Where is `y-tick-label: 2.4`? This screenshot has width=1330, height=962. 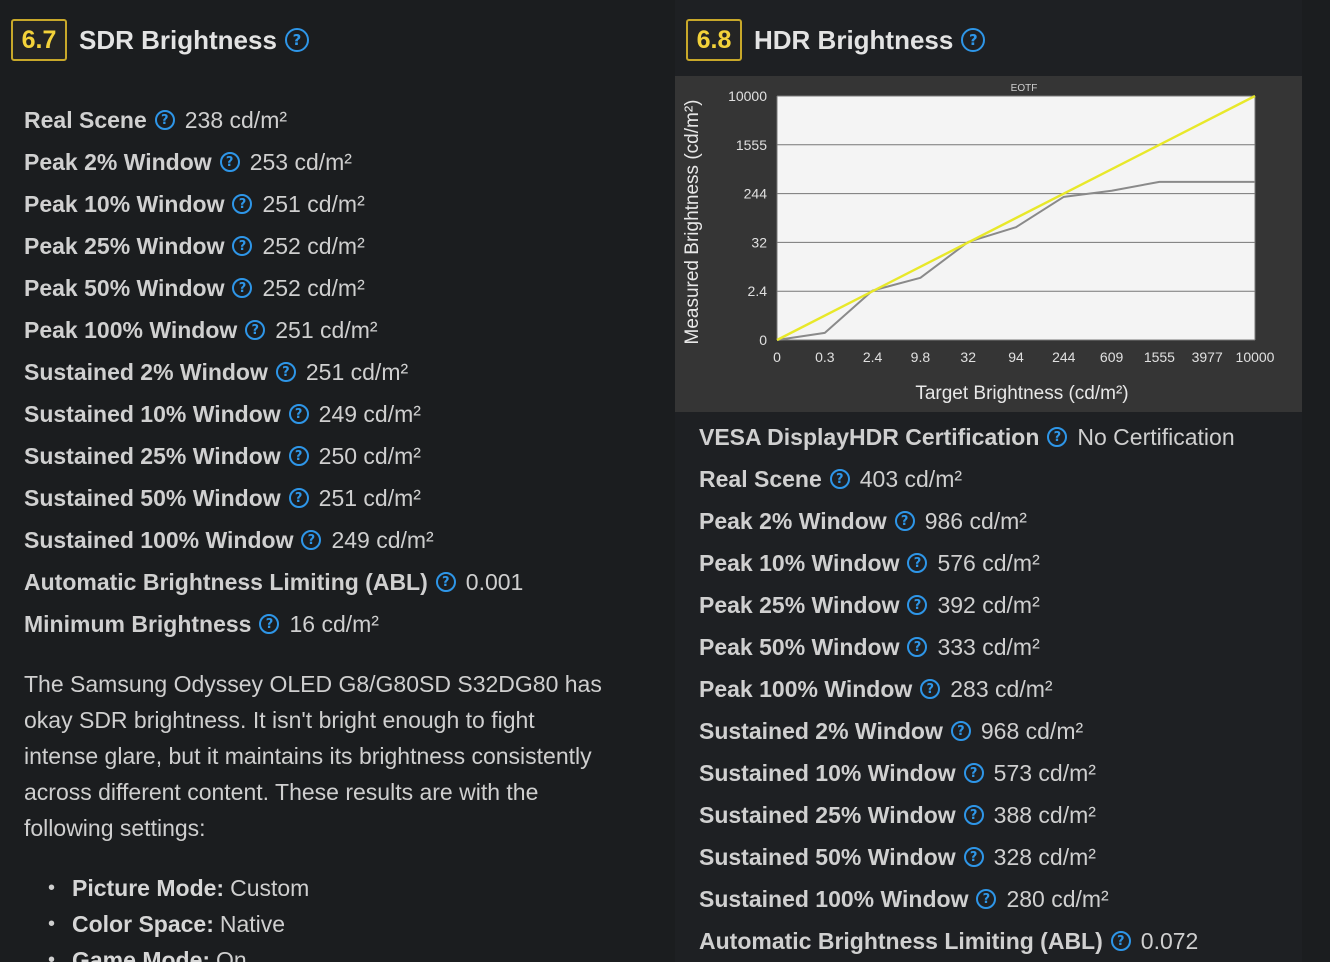 y-tick-label: 2.4 is located at coordinates (758, 291).